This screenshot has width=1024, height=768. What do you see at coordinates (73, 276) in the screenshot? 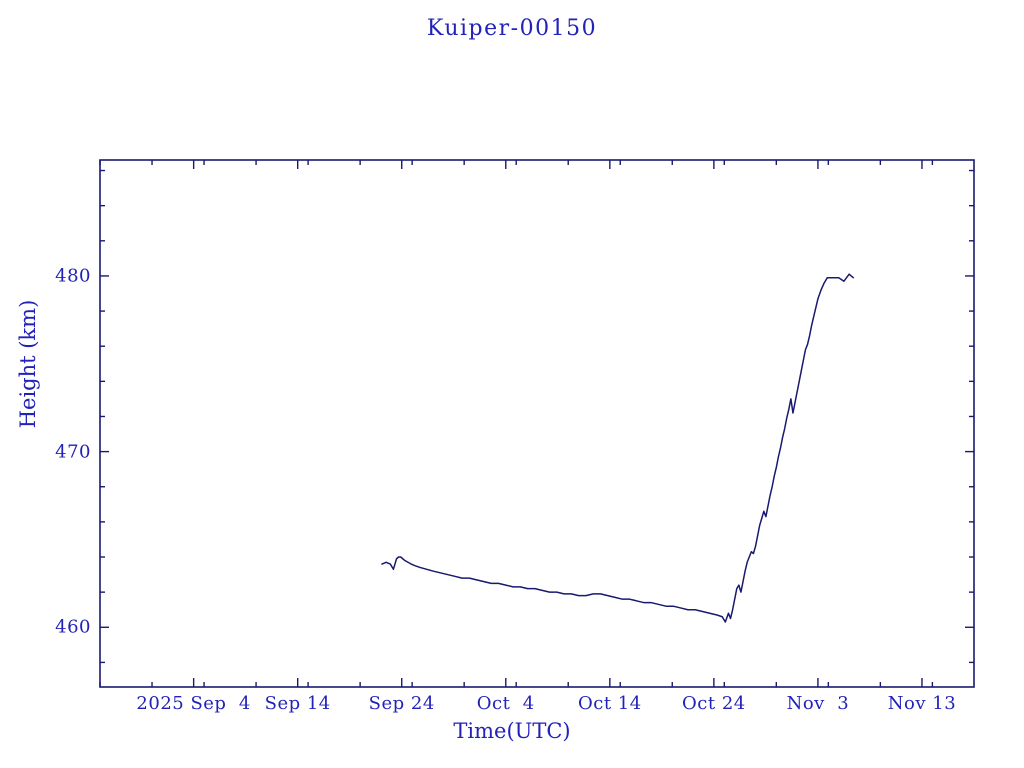
I see `y-tick-label: 480` at bounding box center [73, 276].